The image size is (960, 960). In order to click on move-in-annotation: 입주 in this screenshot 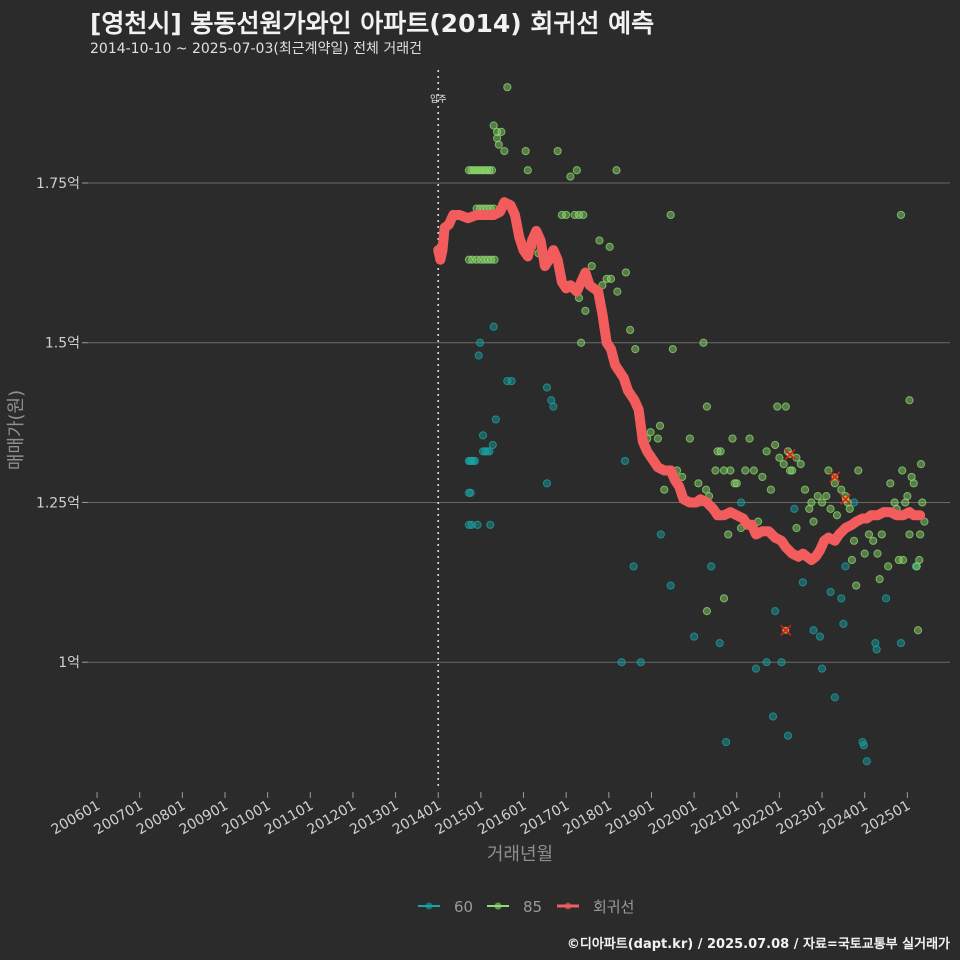, I will do `click(438, 430)`.